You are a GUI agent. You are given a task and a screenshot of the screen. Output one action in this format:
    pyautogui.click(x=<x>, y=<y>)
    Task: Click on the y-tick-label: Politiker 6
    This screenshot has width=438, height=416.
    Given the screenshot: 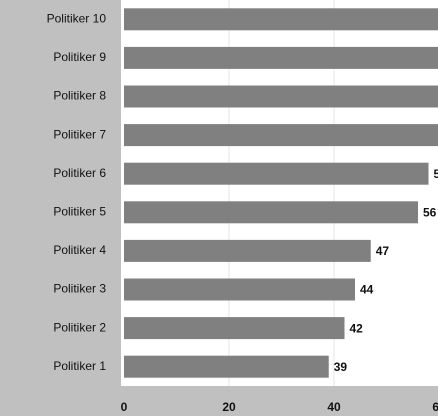 What is the action you would take?
    pyautogui.click(x=79, y=173)
    